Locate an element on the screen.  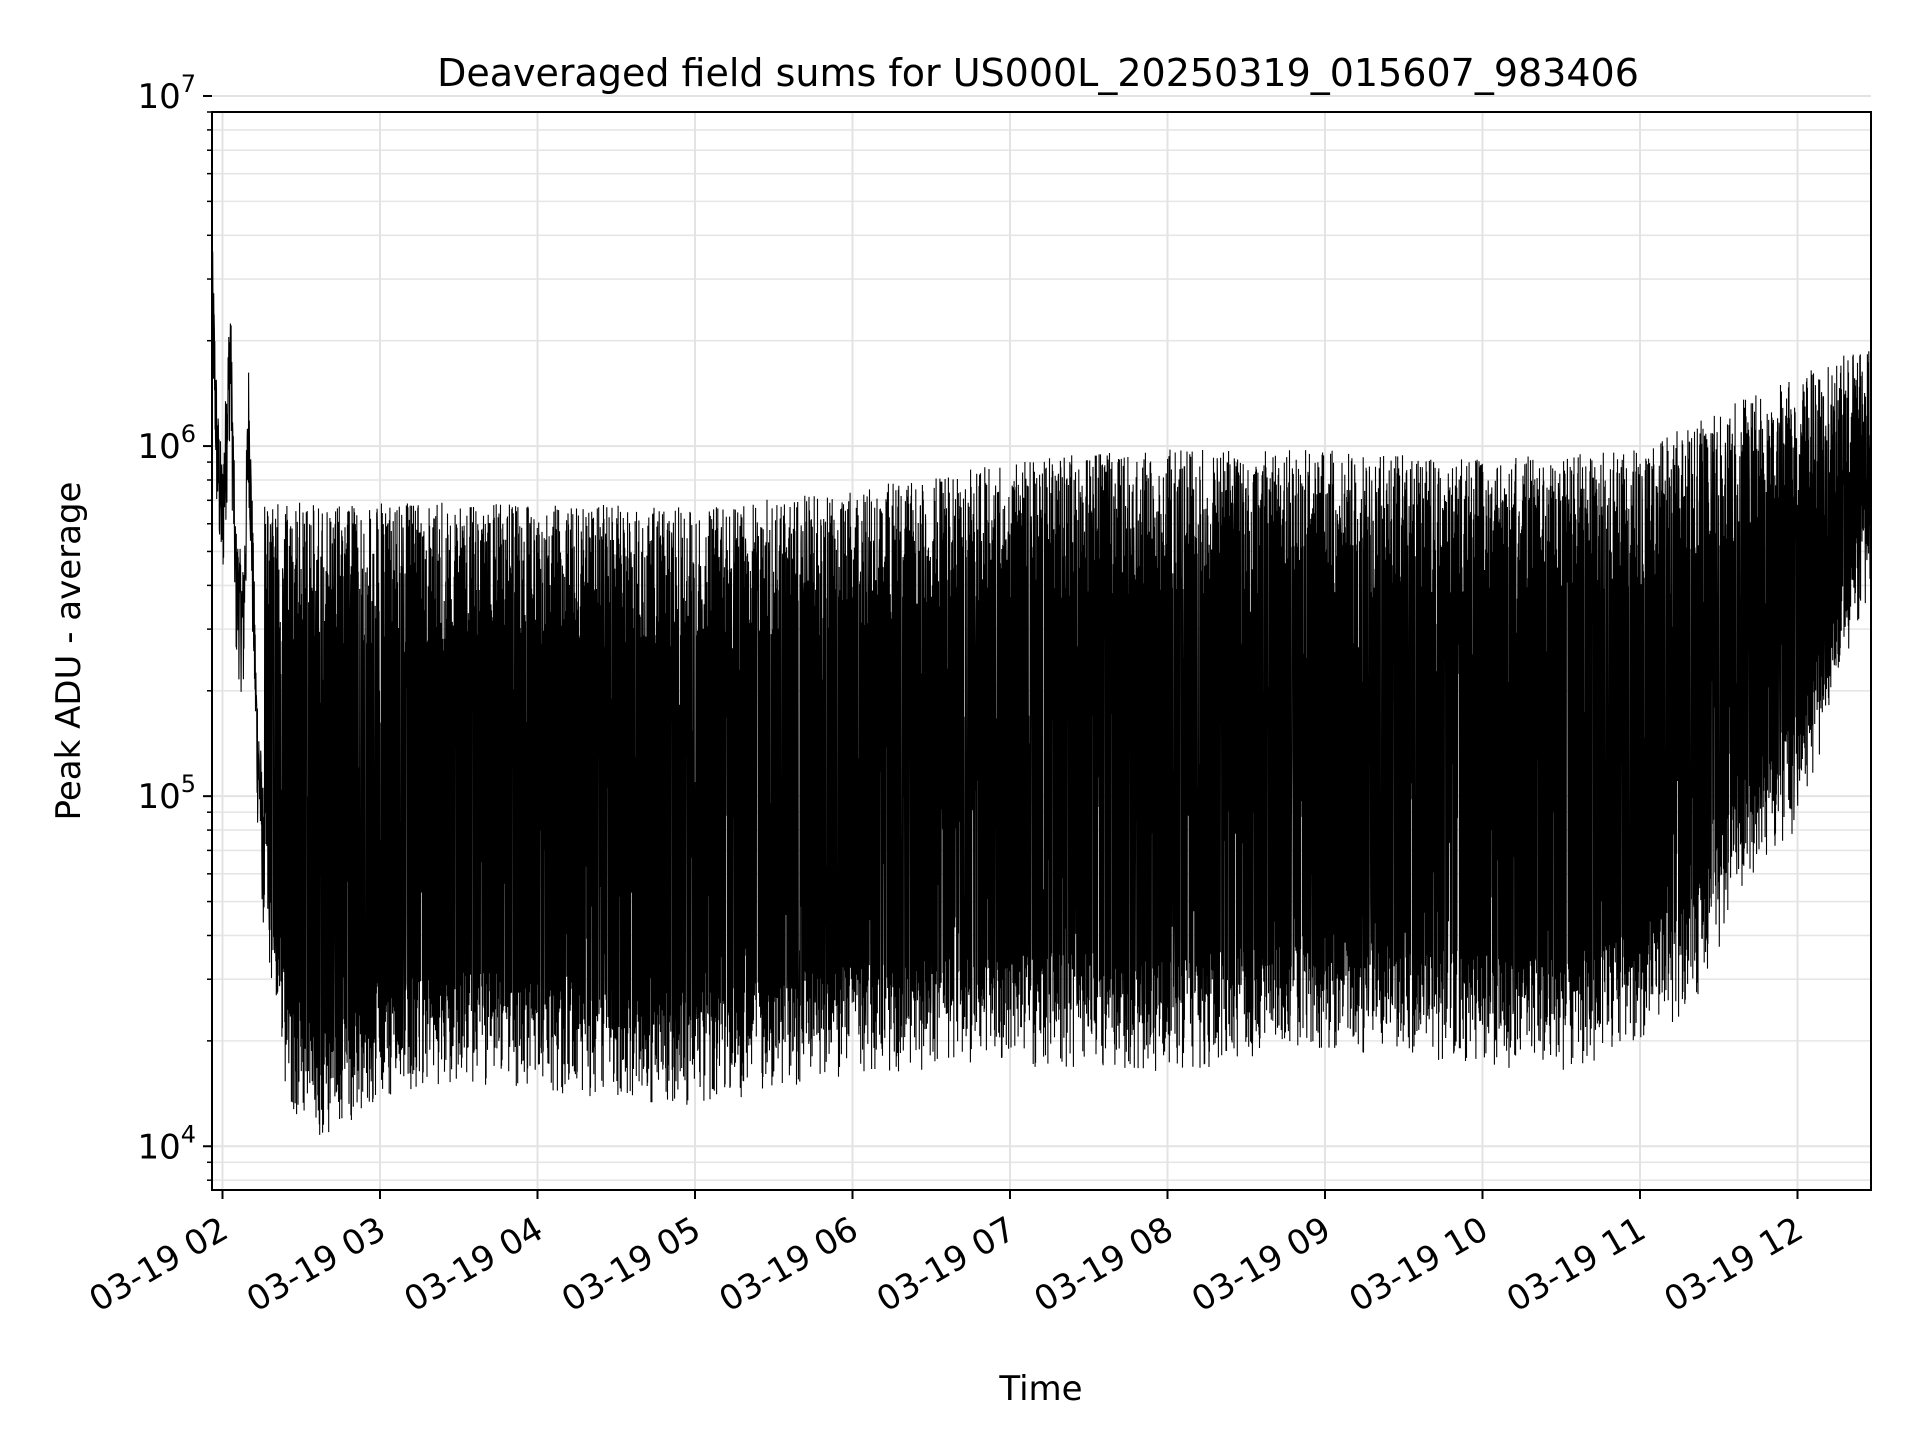
y-axis-label: Peak ADU - average is located at coordinates (69, 651).